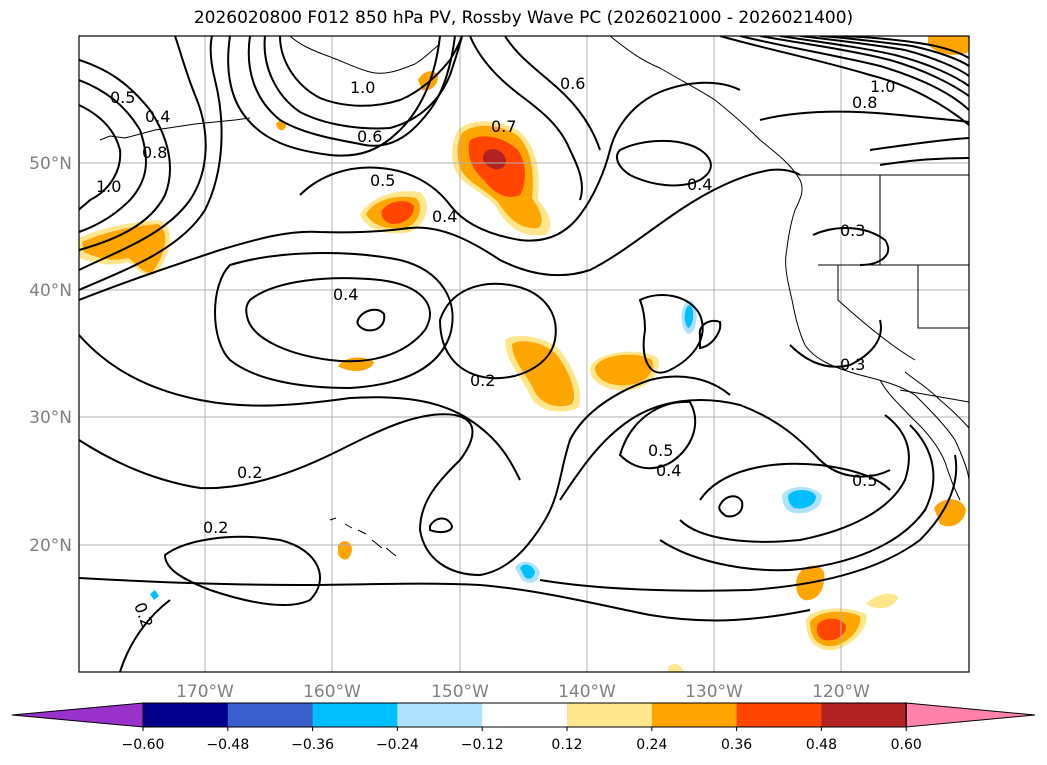 This screenshot has height=765, width=1047. What do you see at coordinates (950, 513) in the screenshot?
I see `anomaly-positive-mexico` at bounding box center [950, 513].